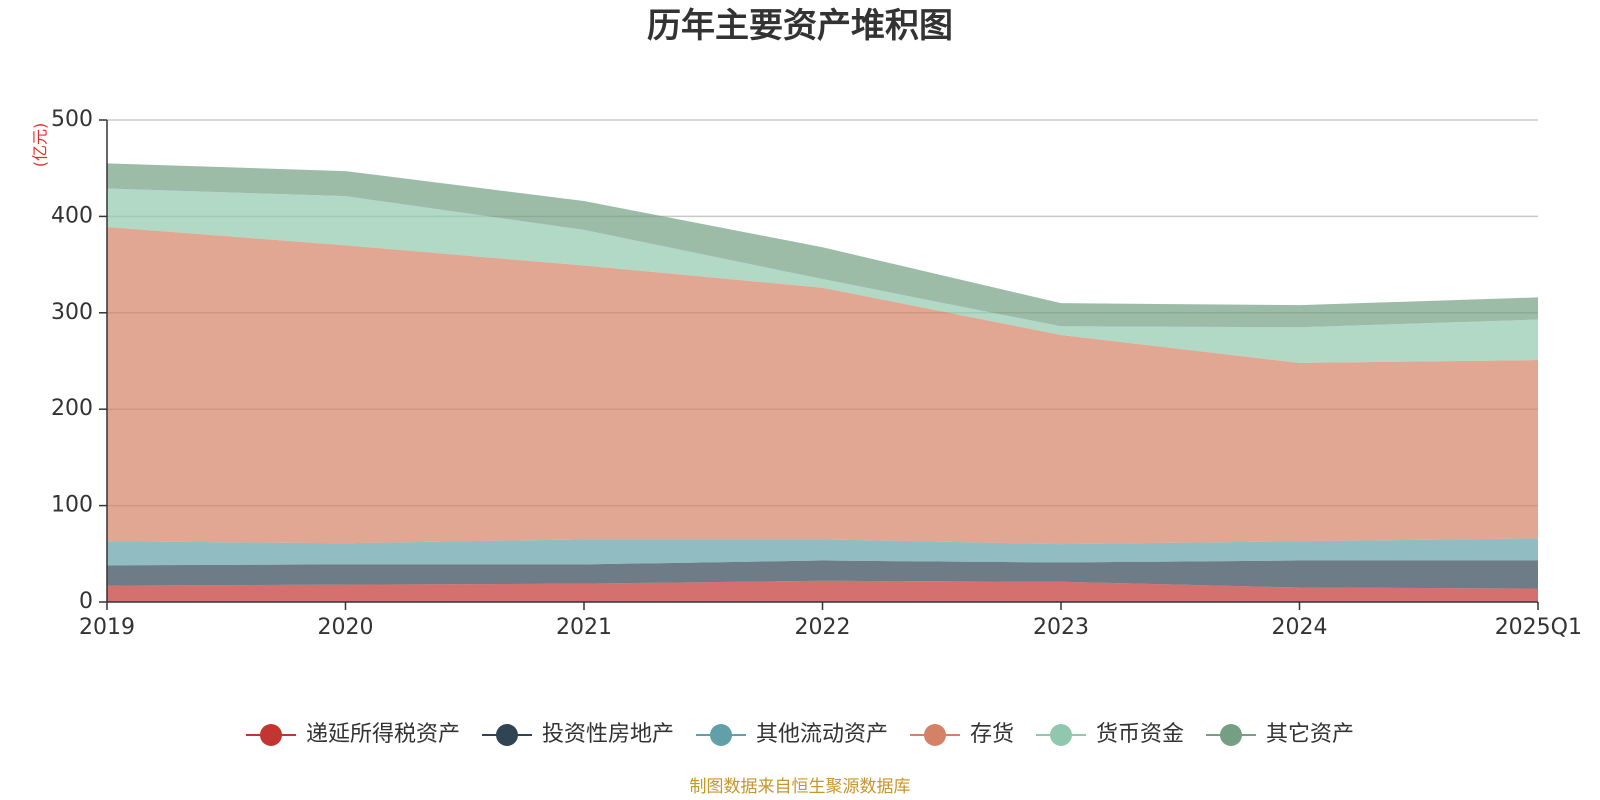 This screenshot has height=800, width=1600. What do you see at coordinates (86, 601) in the screenshot?
I see `y-tick-label-0: 0` at bounding box center [86, 601].